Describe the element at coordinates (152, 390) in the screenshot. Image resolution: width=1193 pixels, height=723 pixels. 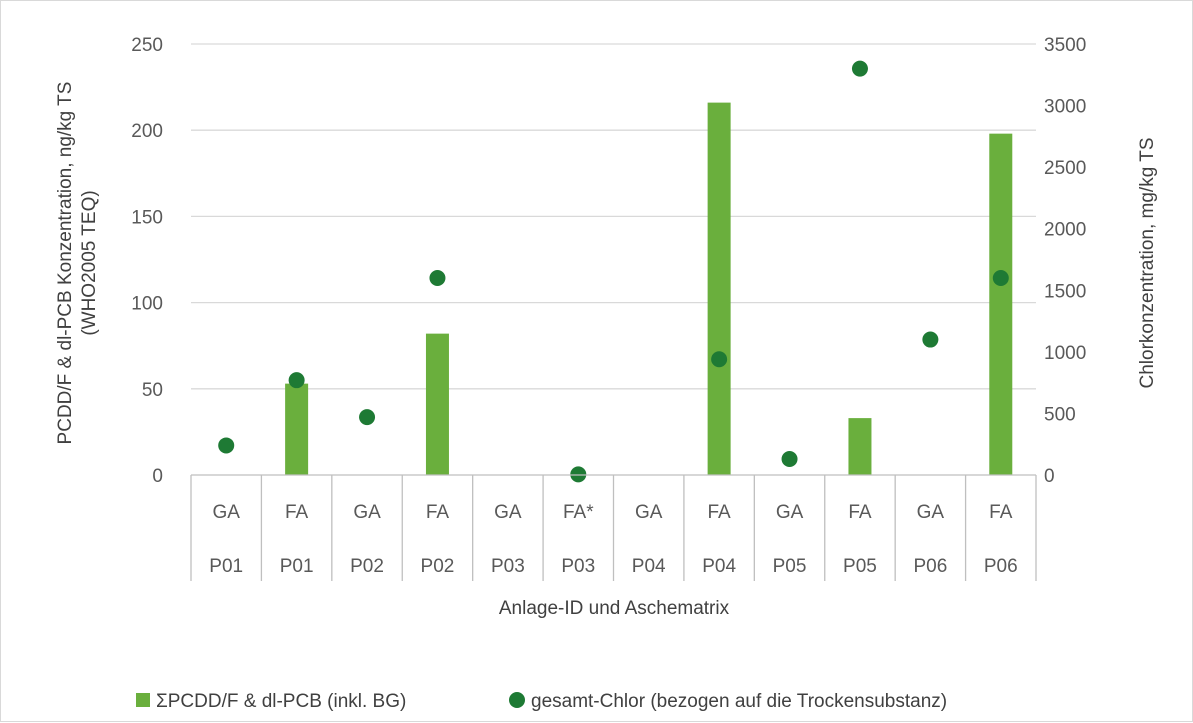
I see `y-left-tick-label: 50` at that location.